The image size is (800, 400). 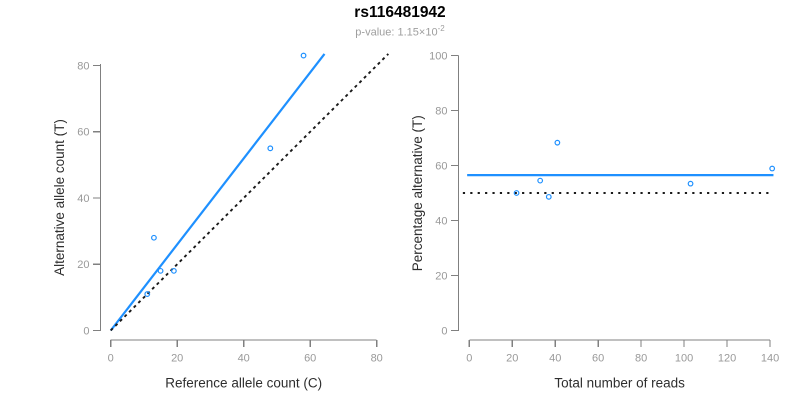 I want to click on pvalue-subtitle: p-value: 1.15×10-2, so click(x=400, y=31).